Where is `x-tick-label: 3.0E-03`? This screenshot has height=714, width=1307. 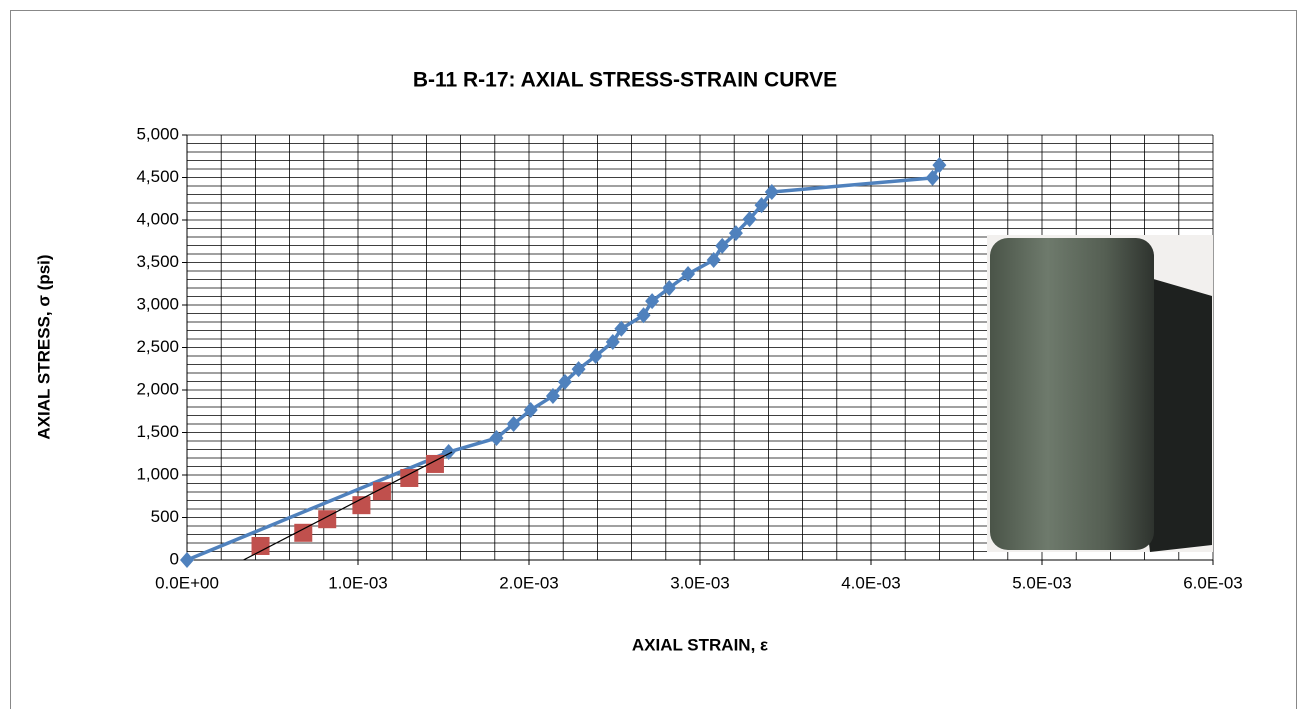 x-tick-label: 3.0E-03 is located at coordinates (700, 582).